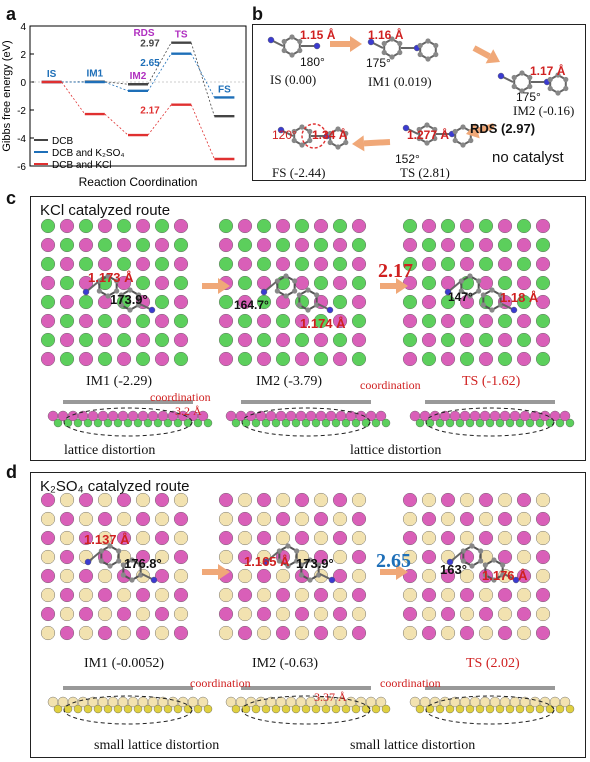 The height and width of the screenshot is (762, 590). What do you see at coordinates (428, 135) in the screenshot?
I see `bond-length-ts-b: 1.277 Å` at bounding box center [428, 135].